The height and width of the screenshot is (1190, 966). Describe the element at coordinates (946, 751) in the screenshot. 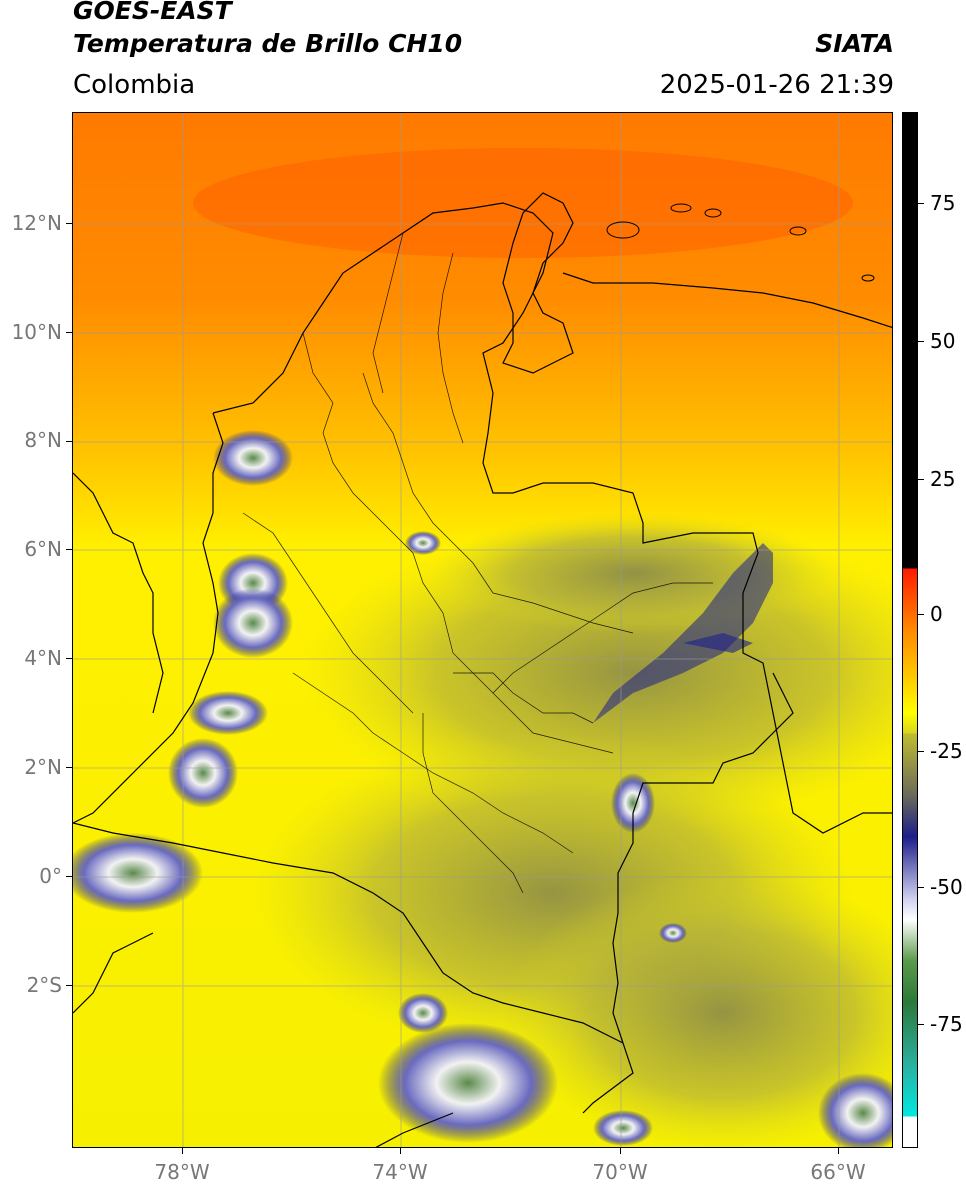

I see `colorbar-tick-minus25: -25` at that location.